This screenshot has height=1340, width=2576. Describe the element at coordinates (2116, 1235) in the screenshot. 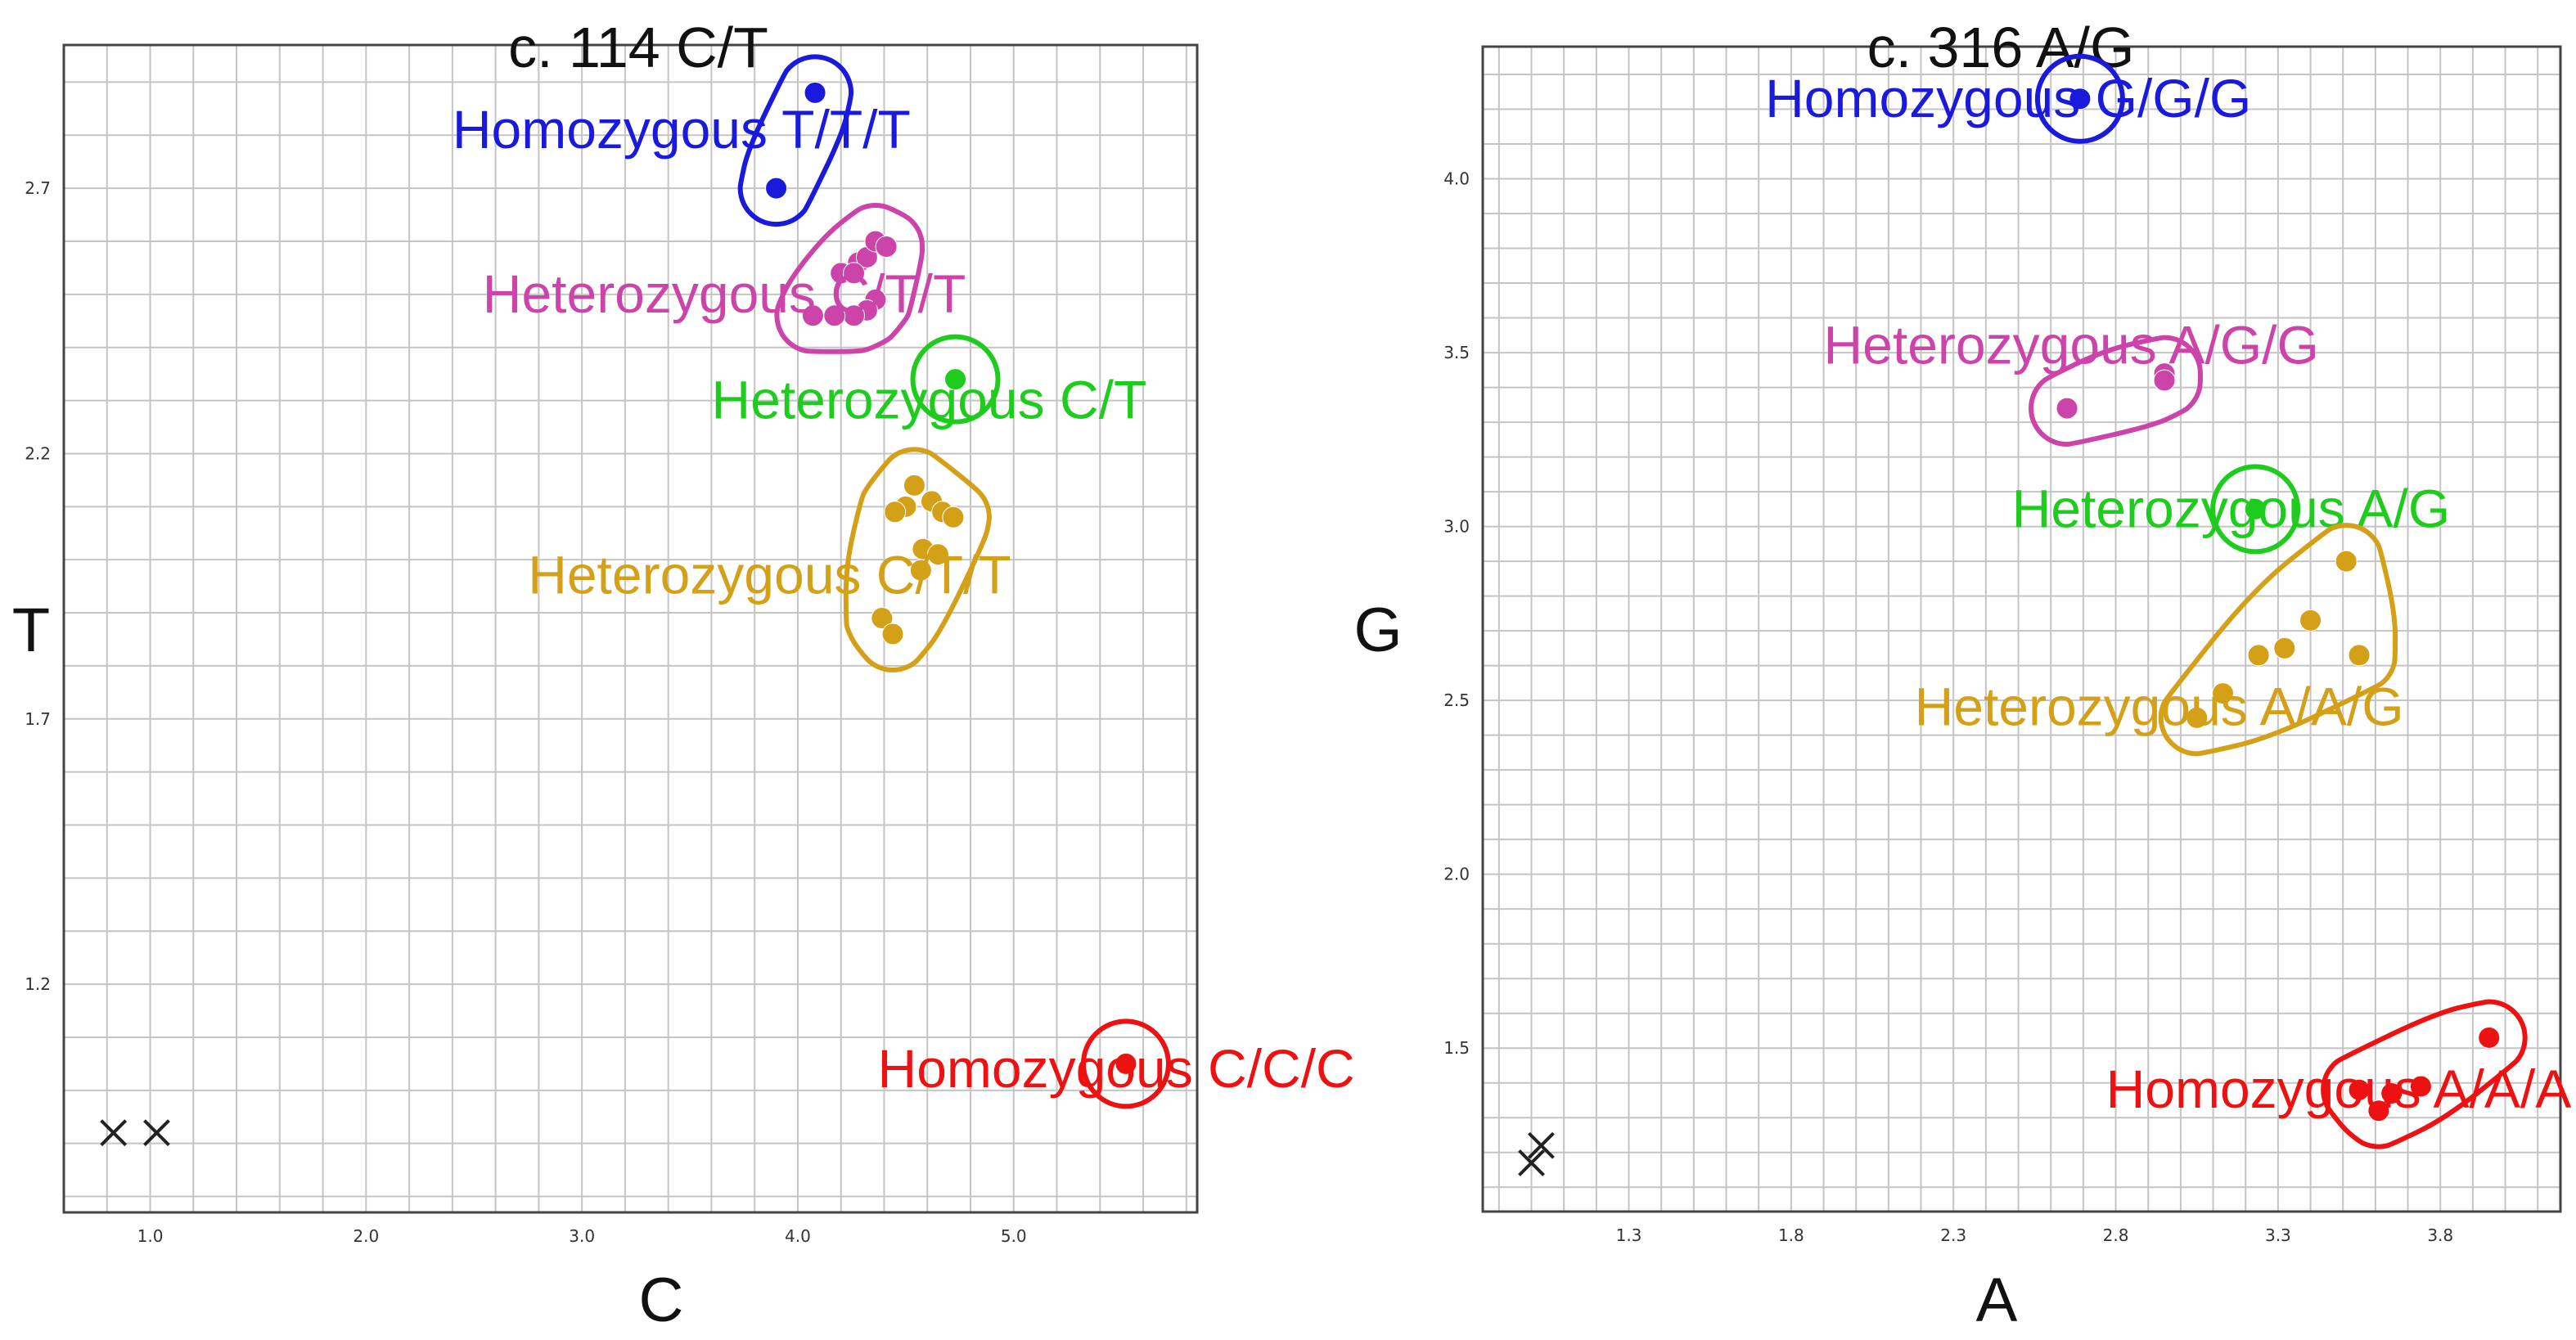

I see `x-tick-label: 2.8` at that location.